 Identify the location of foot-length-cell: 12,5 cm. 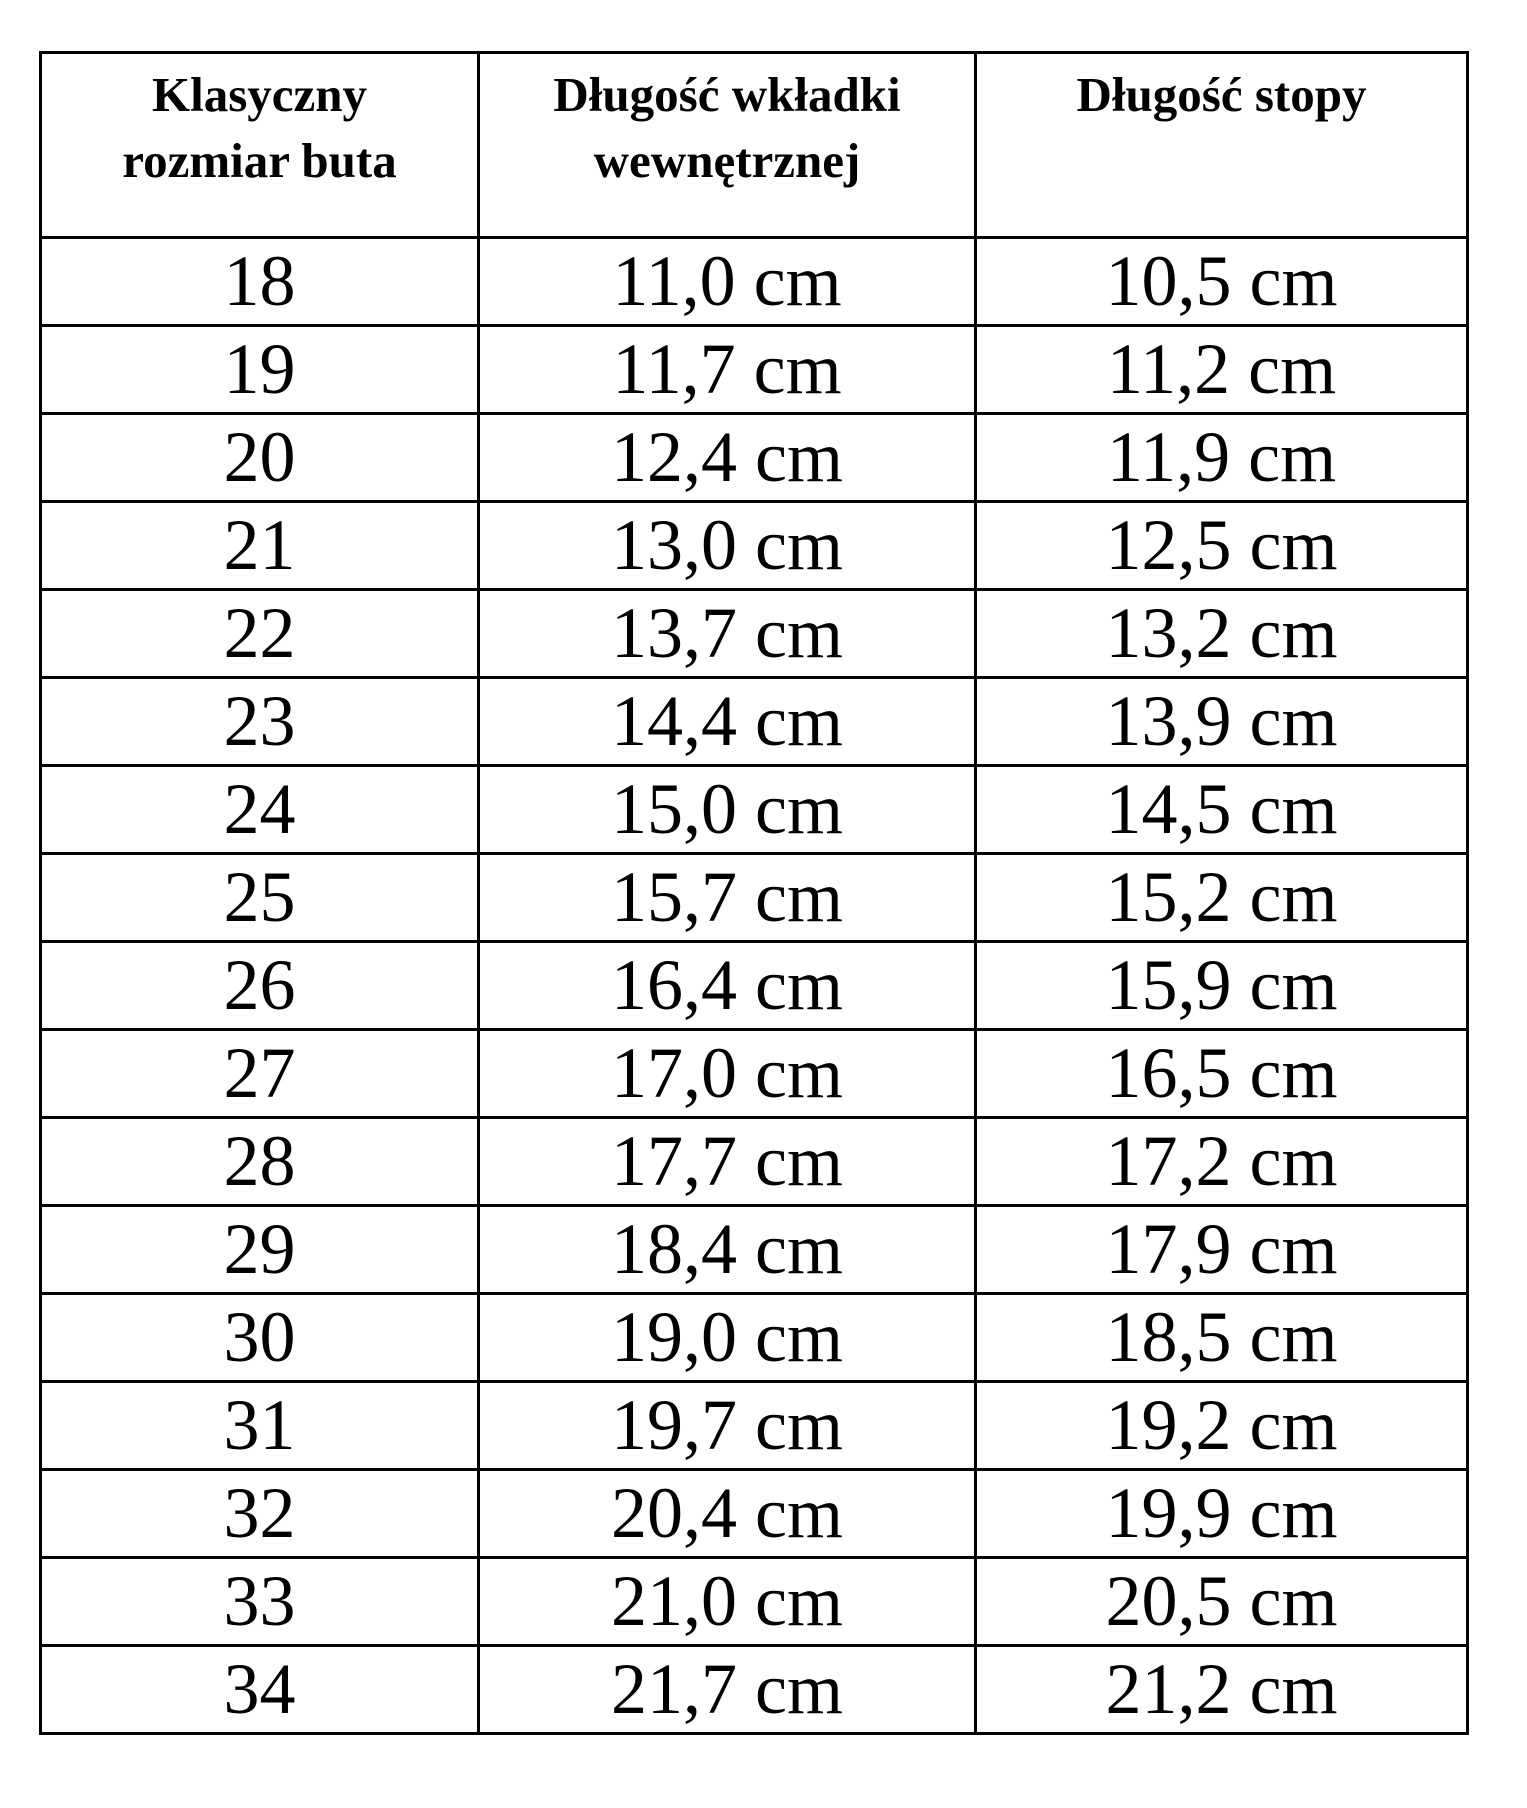
(1221, 545).